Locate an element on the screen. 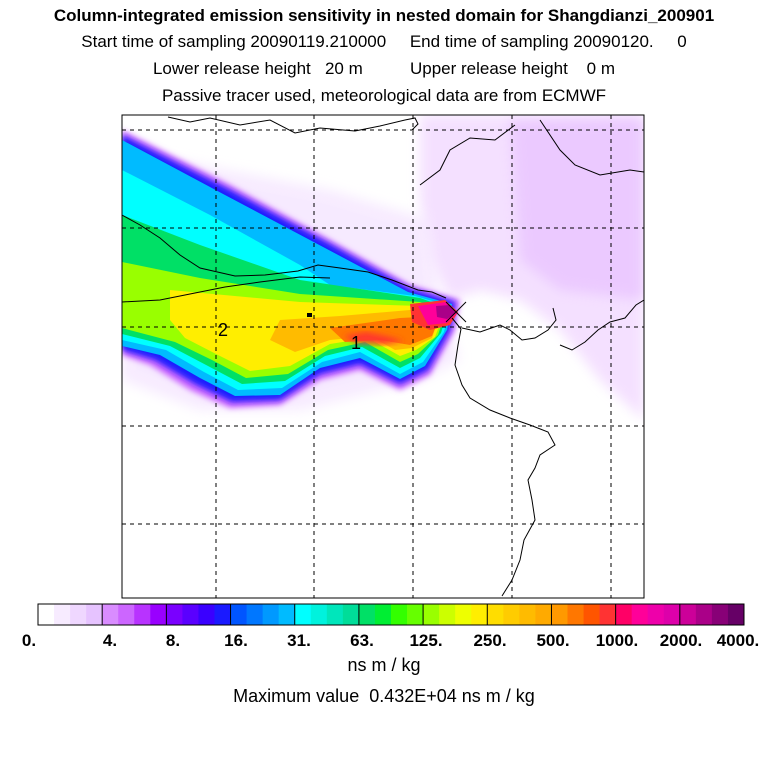 This screenshot has height=768, width=768. colorbar is located at coordinates (391, 614).